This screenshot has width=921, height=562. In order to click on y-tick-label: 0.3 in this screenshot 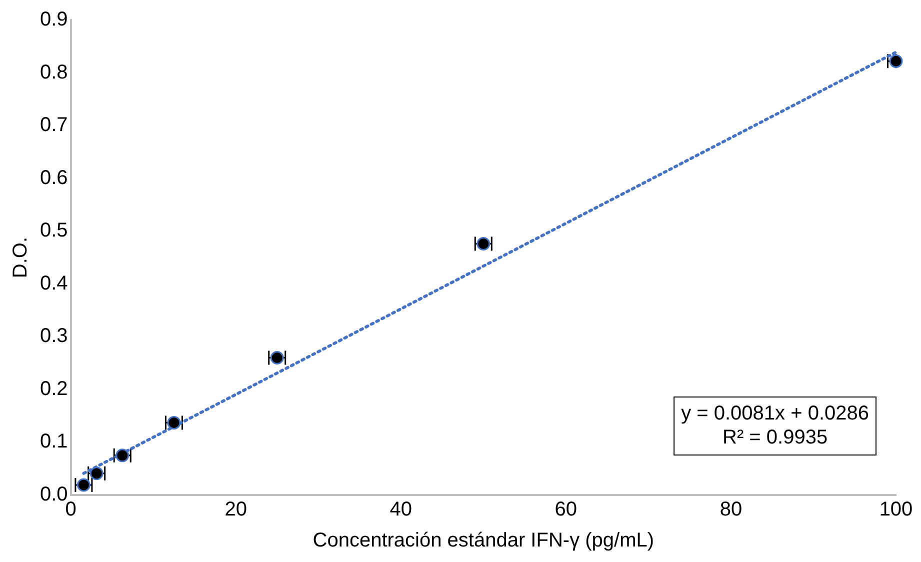, I will do `click(54, 336)`.